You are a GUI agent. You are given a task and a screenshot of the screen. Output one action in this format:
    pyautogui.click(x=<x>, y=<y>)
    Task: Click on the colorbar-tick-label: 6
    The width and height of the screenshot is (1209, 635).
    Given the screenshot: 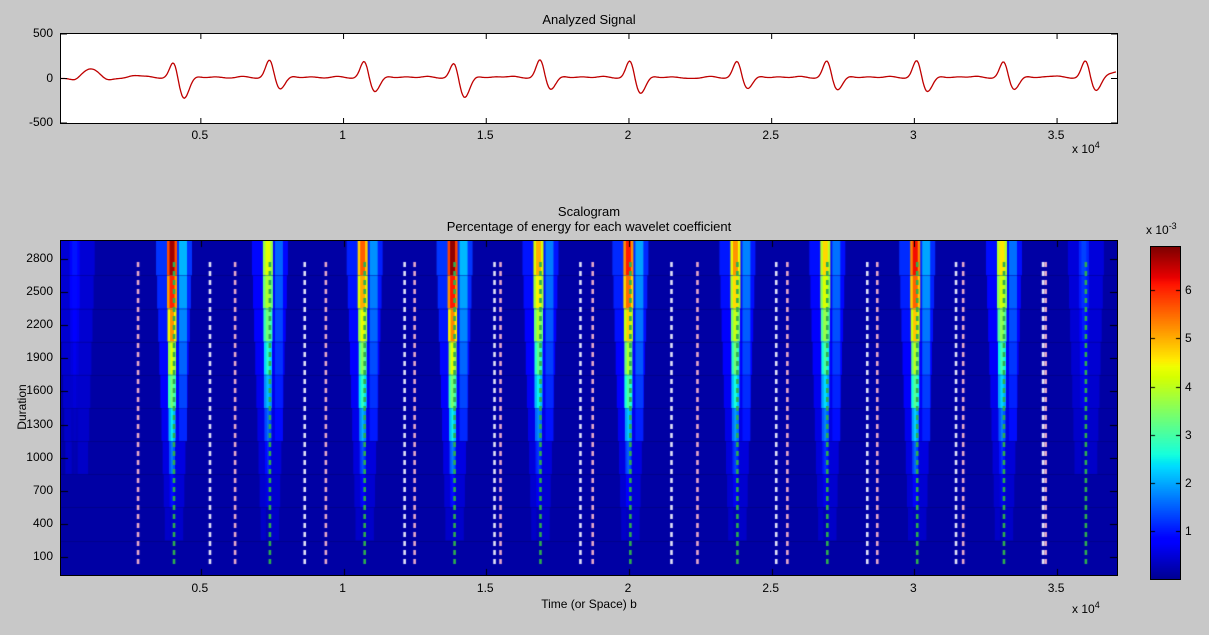 What is the action you would take?
    pyautogui.click(x=1188, y=289)
    